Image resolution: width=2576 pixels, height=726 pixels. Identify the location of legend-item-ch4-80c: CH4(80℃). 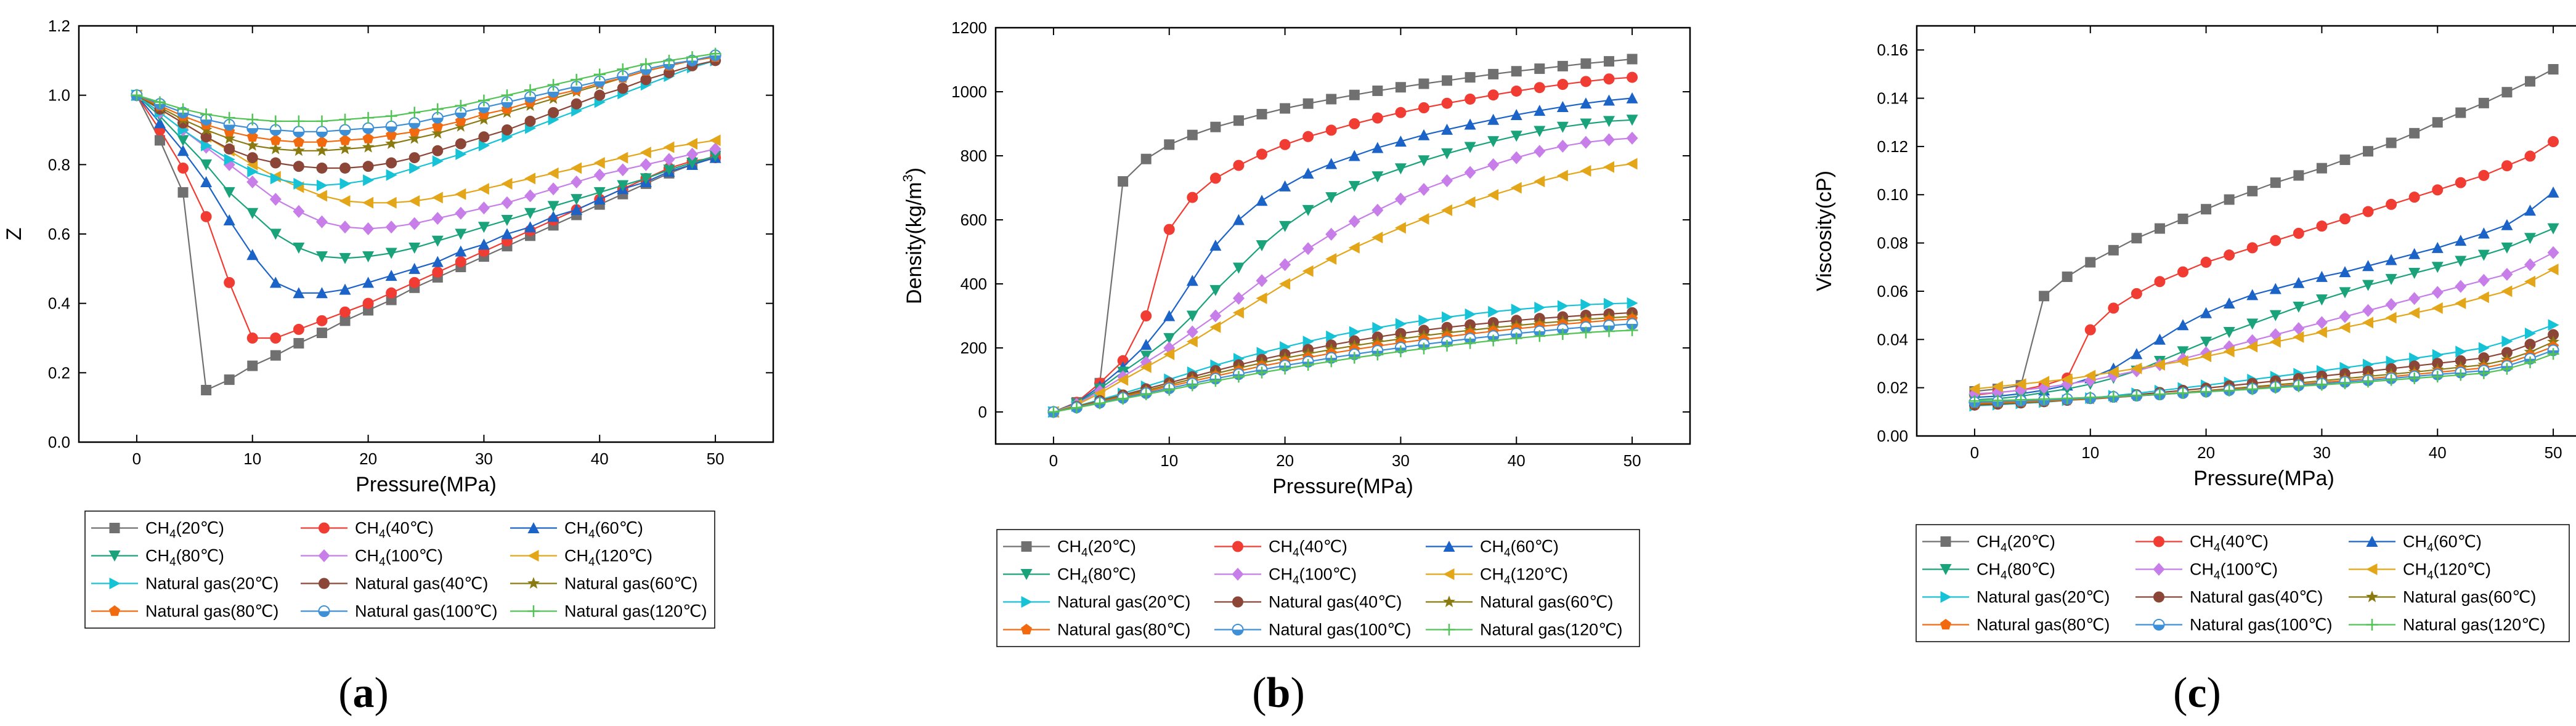
(157, 558).